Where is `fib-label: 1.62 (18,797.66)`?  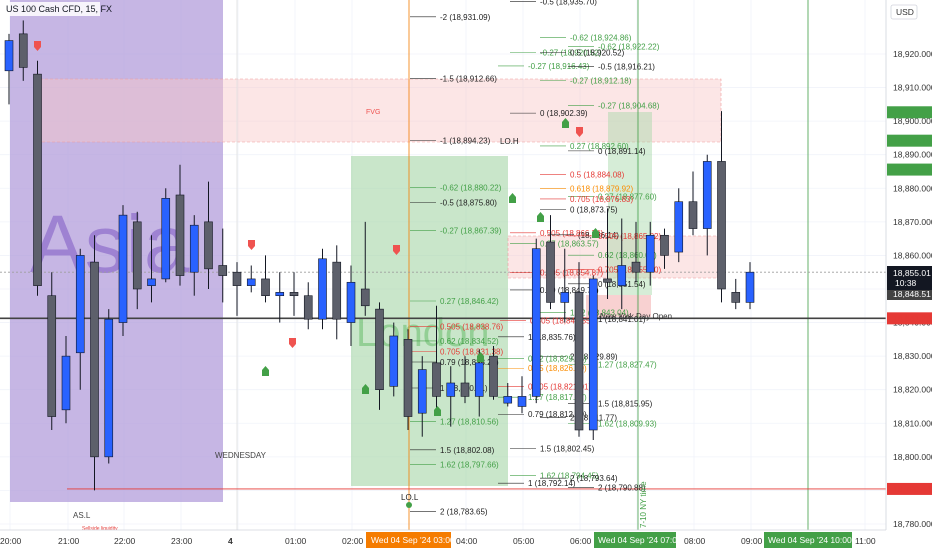
fib-label: 1.62 (18,797.66) is located at coordinates (469, 465).